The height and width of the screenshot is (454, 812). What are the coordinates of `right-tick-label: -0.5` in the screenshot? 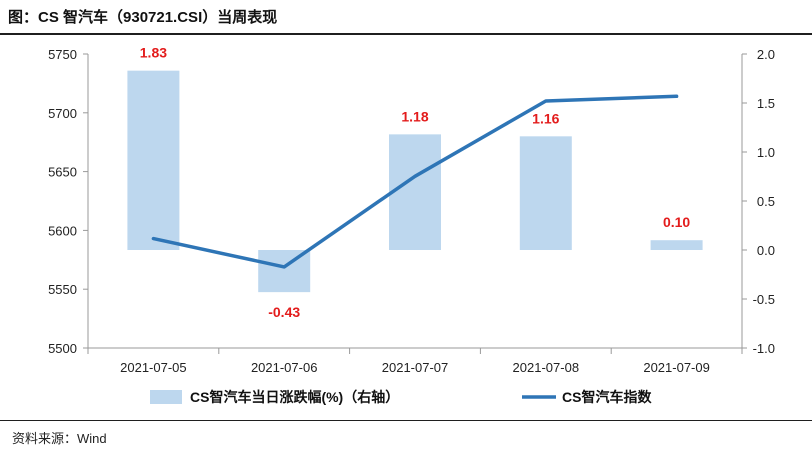 It's located at (764, 299).